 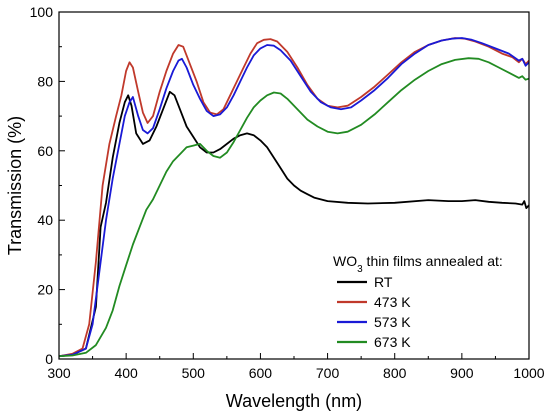 I want to click on x-tick-label: 300, so click(x=59, y=373).